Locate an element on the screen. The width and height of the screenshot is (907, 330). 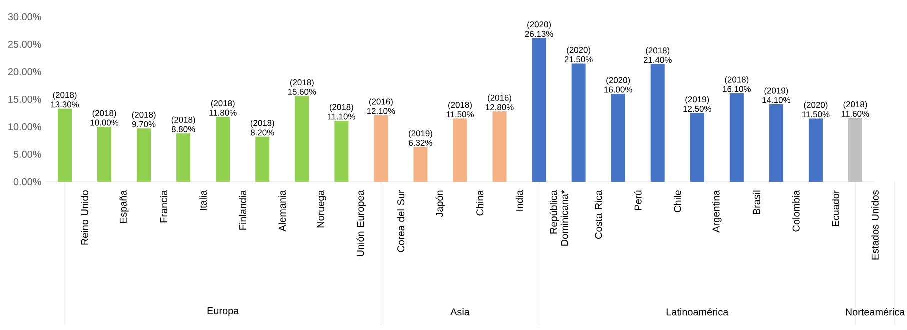
x-tick-label: Alemania is located at coordinates (282, 211).